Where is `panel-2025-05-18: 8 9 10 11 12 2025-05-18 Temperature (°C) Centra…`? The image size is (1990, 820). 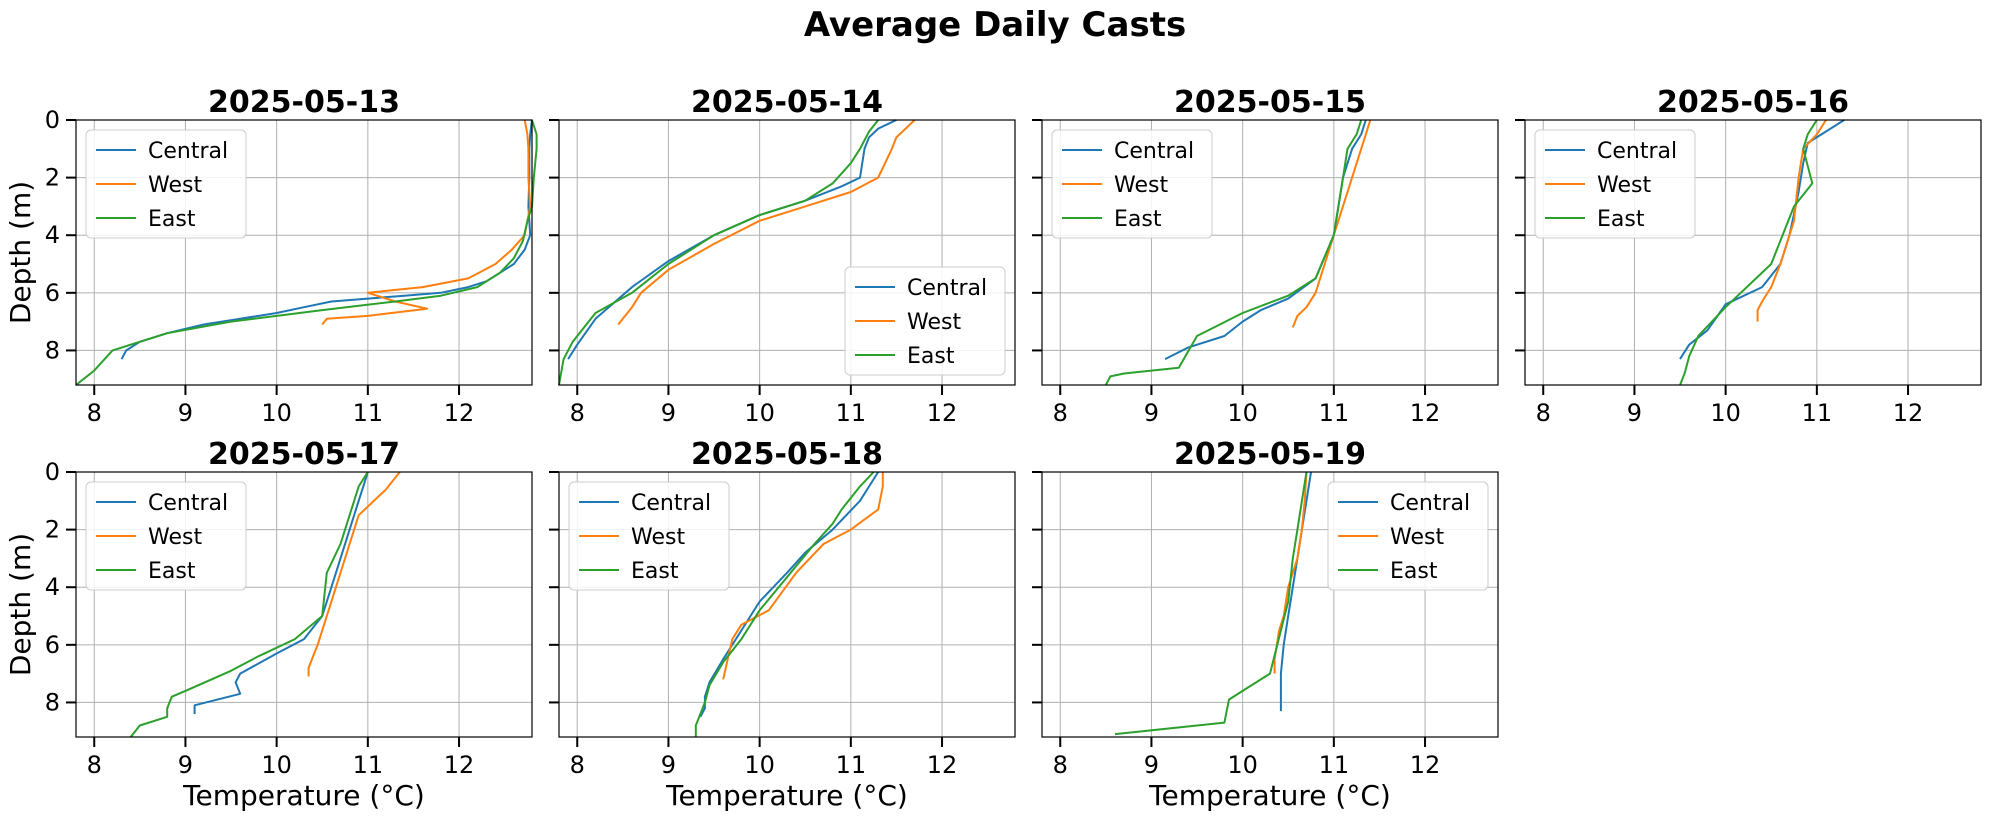 panel-2025-05-18: 8 9 10 11 12 2025-05-18 Temperature (°C) Centra… is located at coordinates (782, 624).